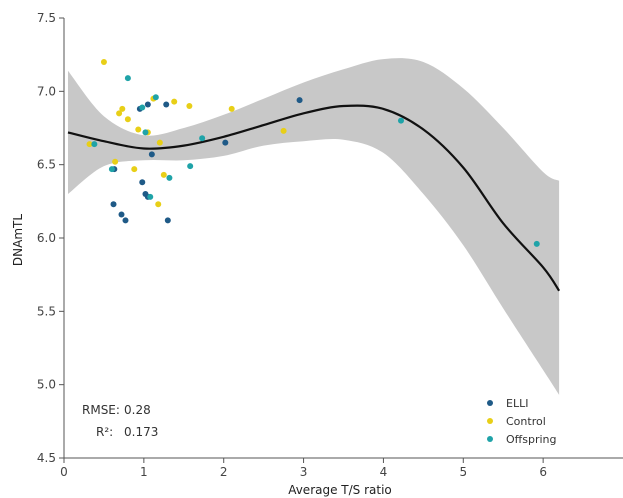 The image size is (623, 498). Describe the element at coordinates (543, 472) in the screenshot. I see `x-tick-label: 6` at that location.